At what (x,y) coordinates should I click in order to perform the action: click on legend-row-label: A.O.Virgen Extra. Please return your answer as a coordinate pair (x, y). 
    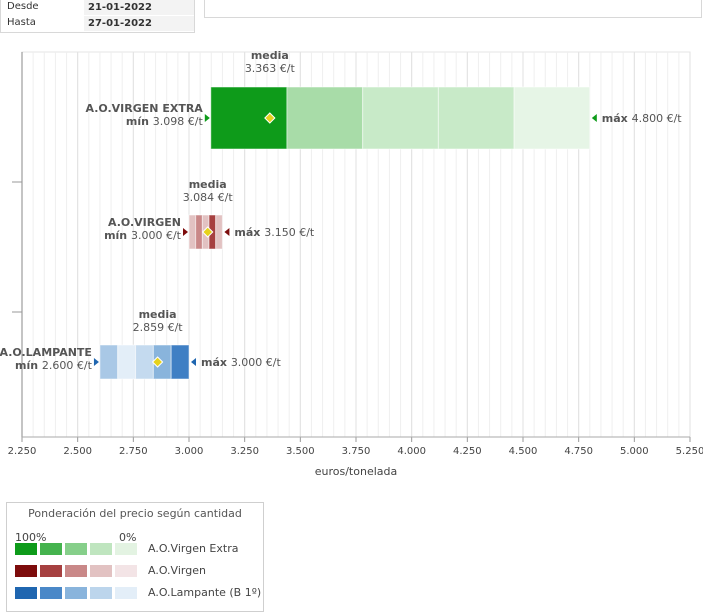
    Looking at the image, I should click on (193, 548).